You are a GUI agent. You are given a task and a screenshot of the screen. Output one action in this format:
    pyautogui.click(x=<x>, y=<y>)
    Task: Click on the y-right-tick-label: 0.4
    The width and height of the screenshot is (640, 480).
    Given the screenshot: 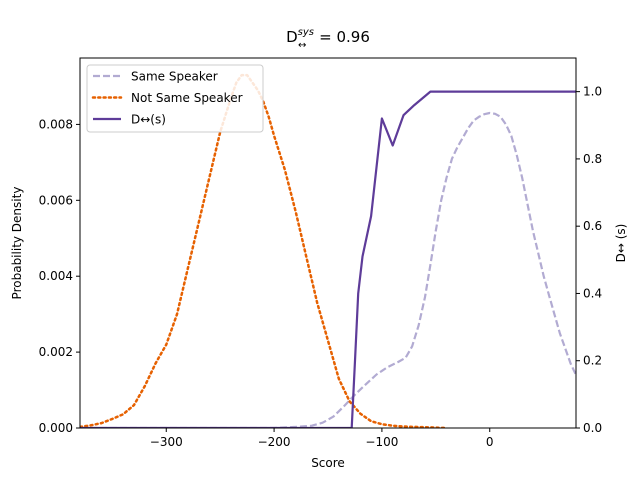 What is the action you would take?
    pyautogui.click(x=592, y=293)
    